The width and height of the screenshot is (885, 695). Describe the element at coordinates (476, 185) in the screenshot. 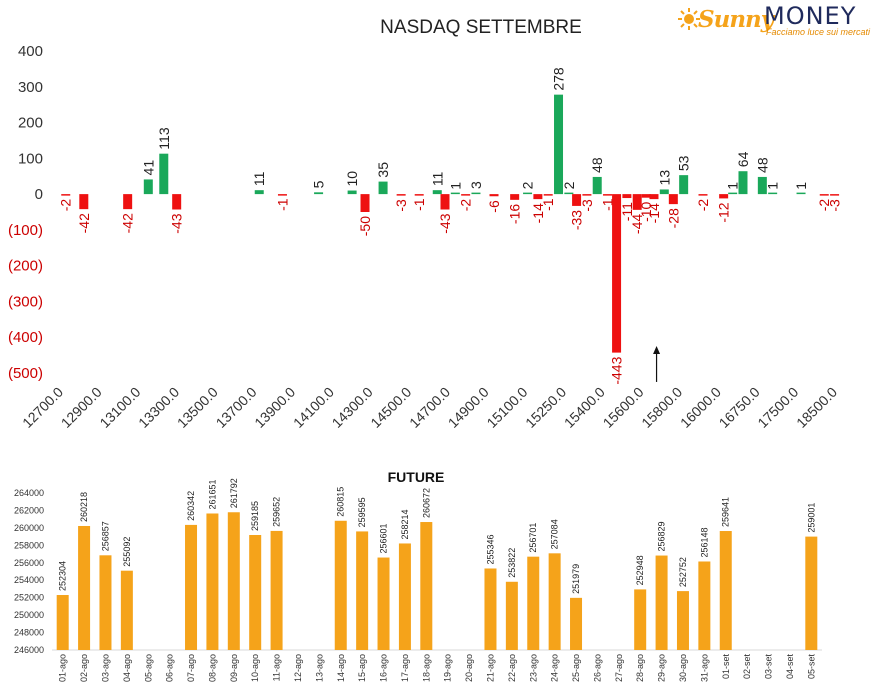

I see `bar-value-label: 3` at that location.